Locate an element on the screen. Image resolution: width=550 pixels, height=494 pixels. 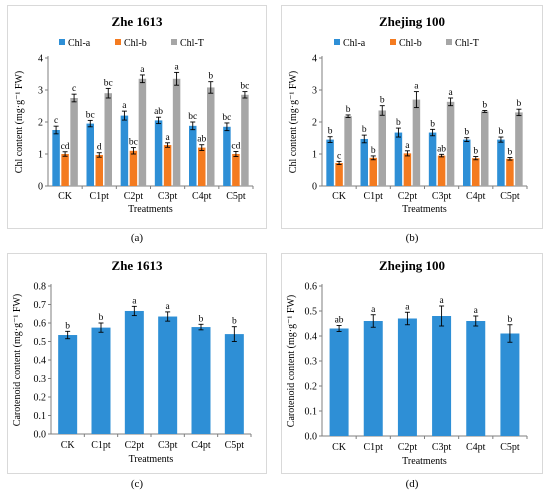
bar-chl-t-ck is located at coordinates (74, 142).